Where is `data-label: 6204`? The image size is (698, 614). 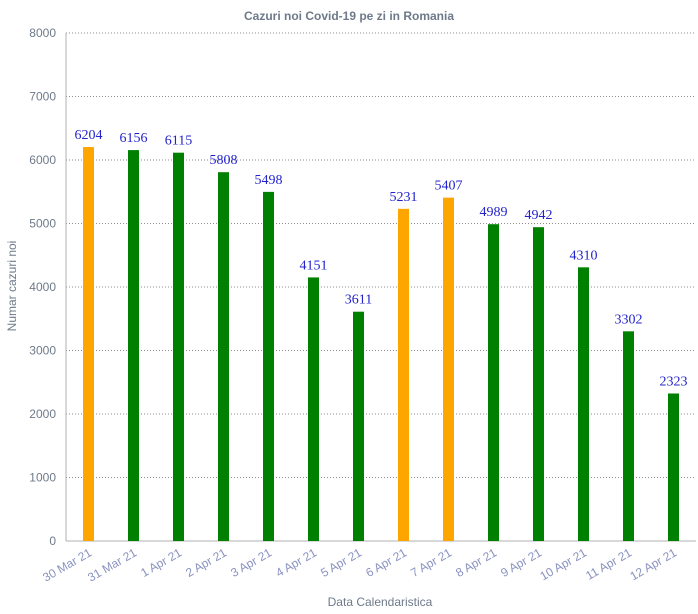
data-label: 6204 is located at coordinates (89, 135).